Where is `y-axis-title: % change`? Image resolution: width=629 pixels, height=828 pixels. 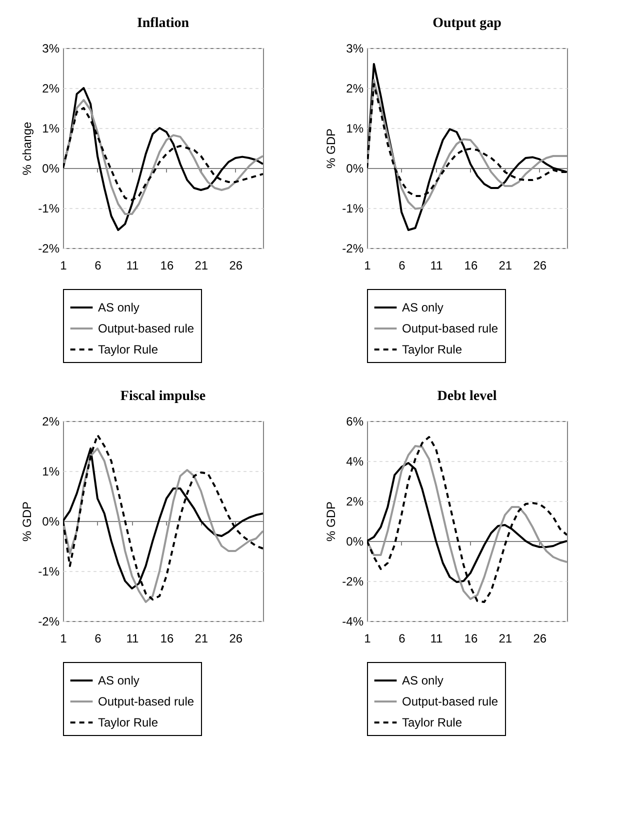
y-axis-title: % change is located at coordinates (27, 148).